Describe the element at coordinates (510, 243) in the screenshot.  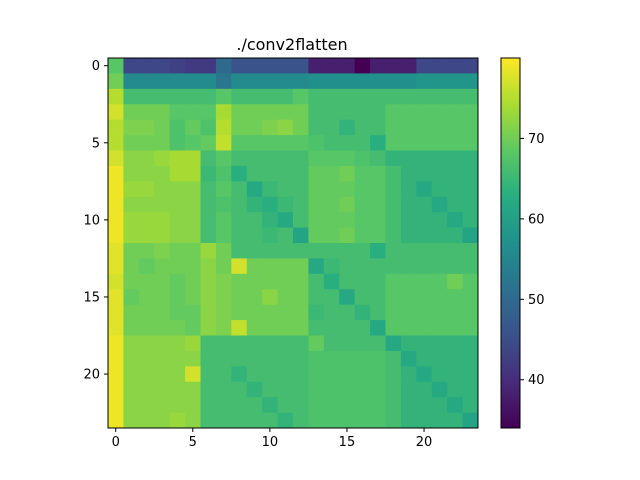
I see `colorbar` at that location.